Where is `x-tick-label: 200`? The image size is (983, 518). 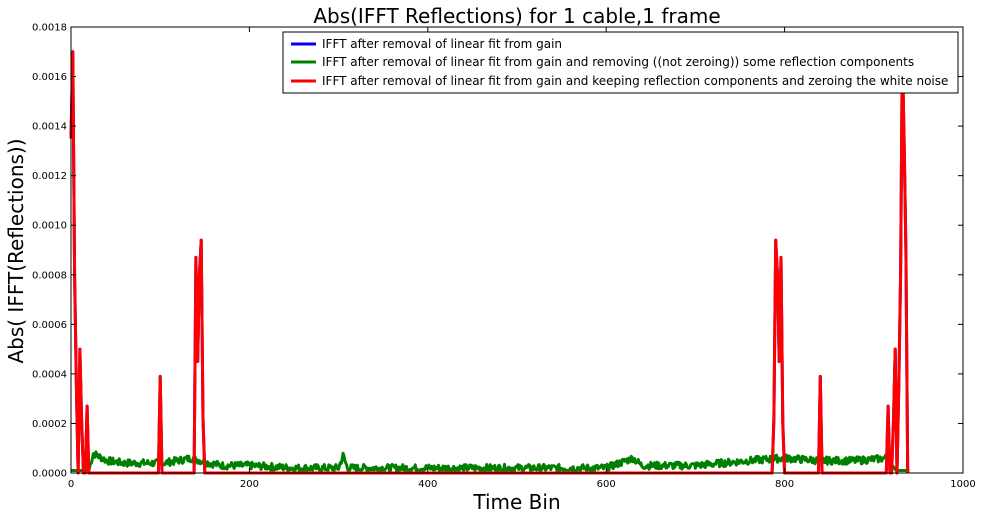 x-tick-label: 200 is located at coordinates (249, 484).